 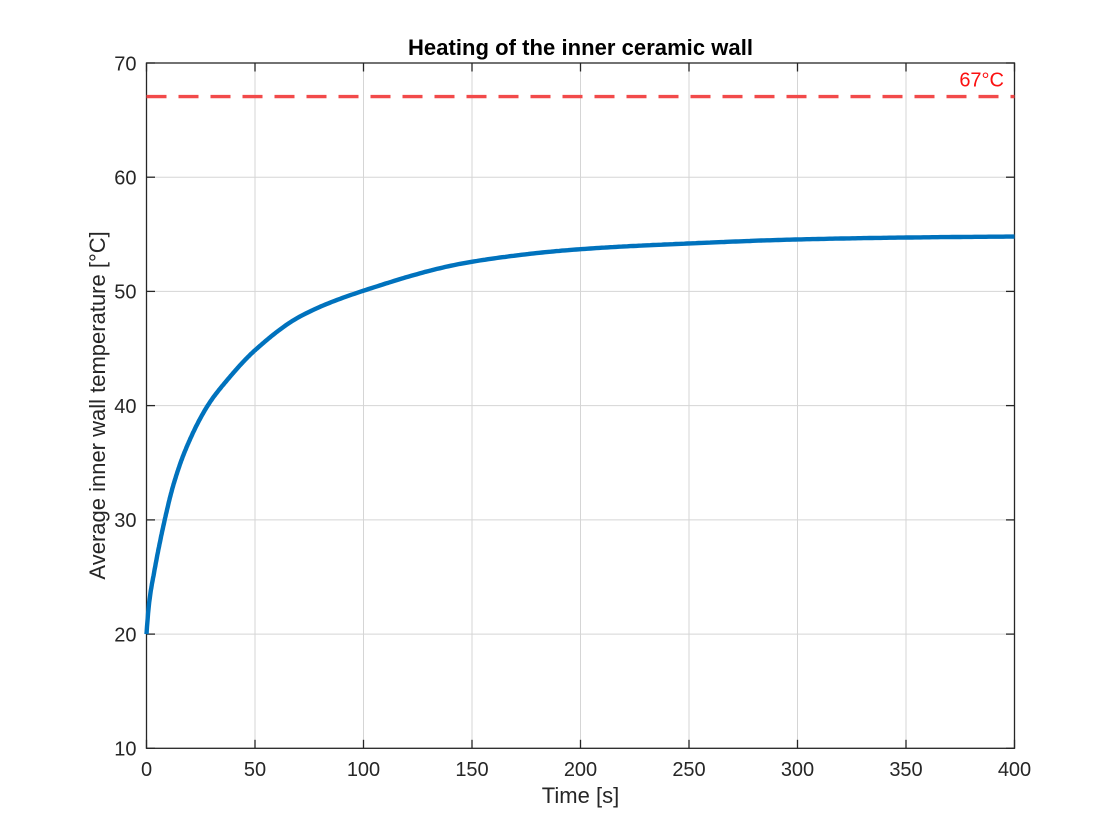 What do you see at coordinates (688, 770) in the screenshot?
I see `svg-text: 250` at bounding box center [688, 770].